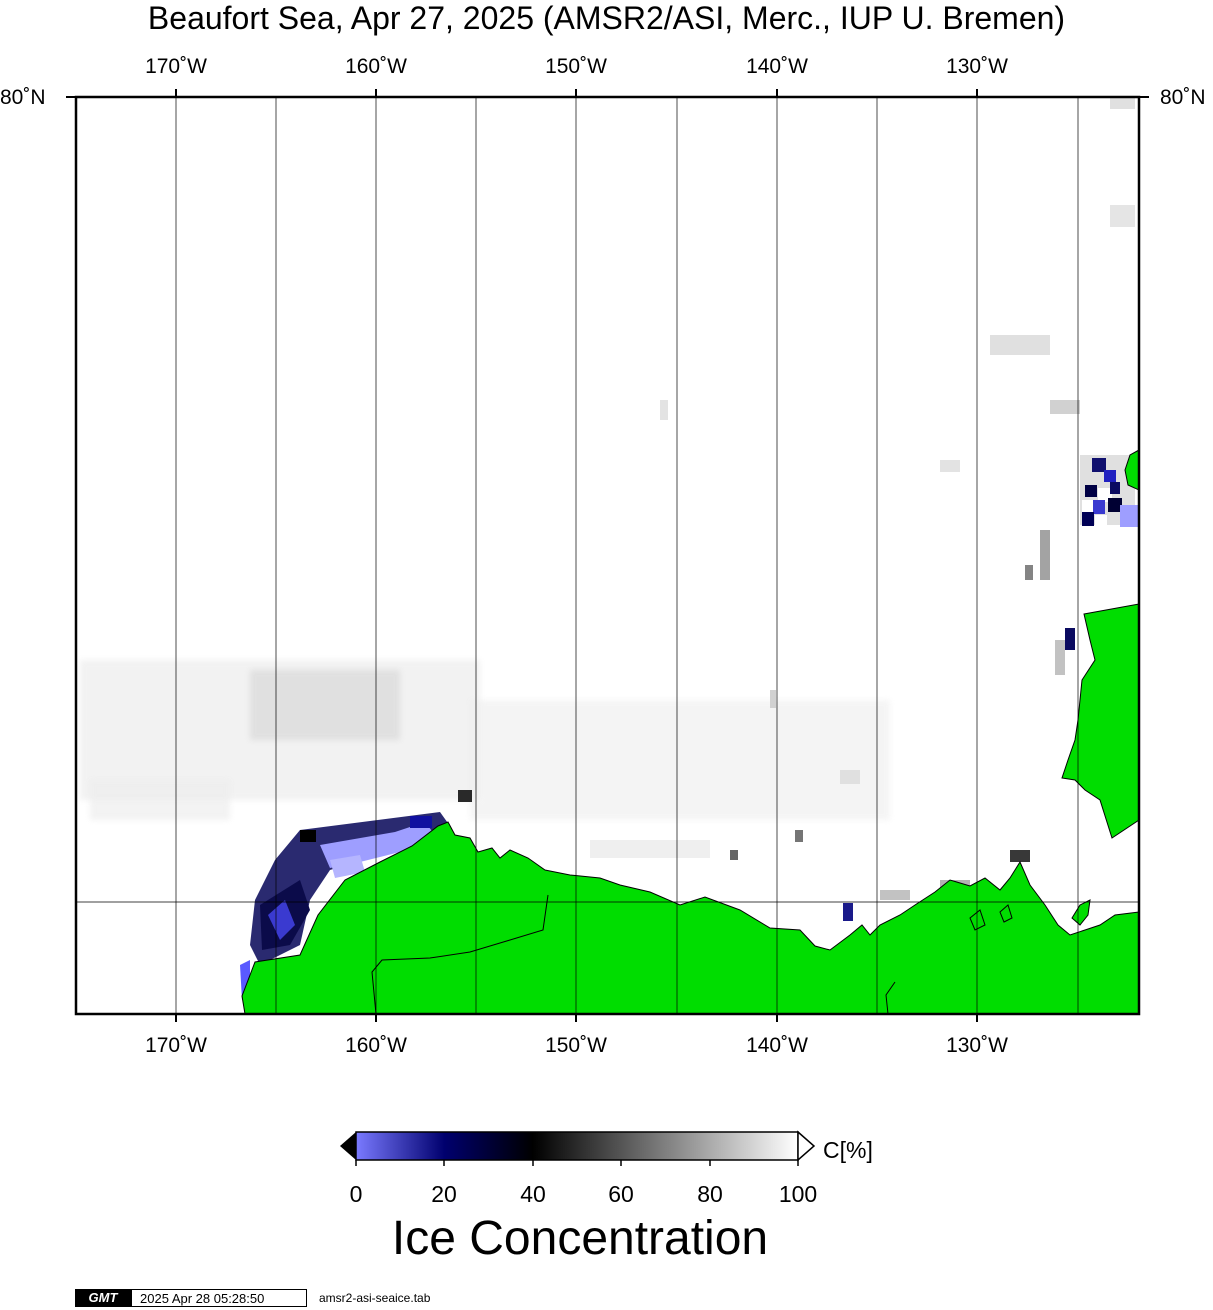 Image resolution: width=1213 pixels, height=1310 pixels. What do you see at coordinates (376, 66) in the screenshot?
I see `top-lon-label-160w: 160˚W` at bounding box center [376, 66].